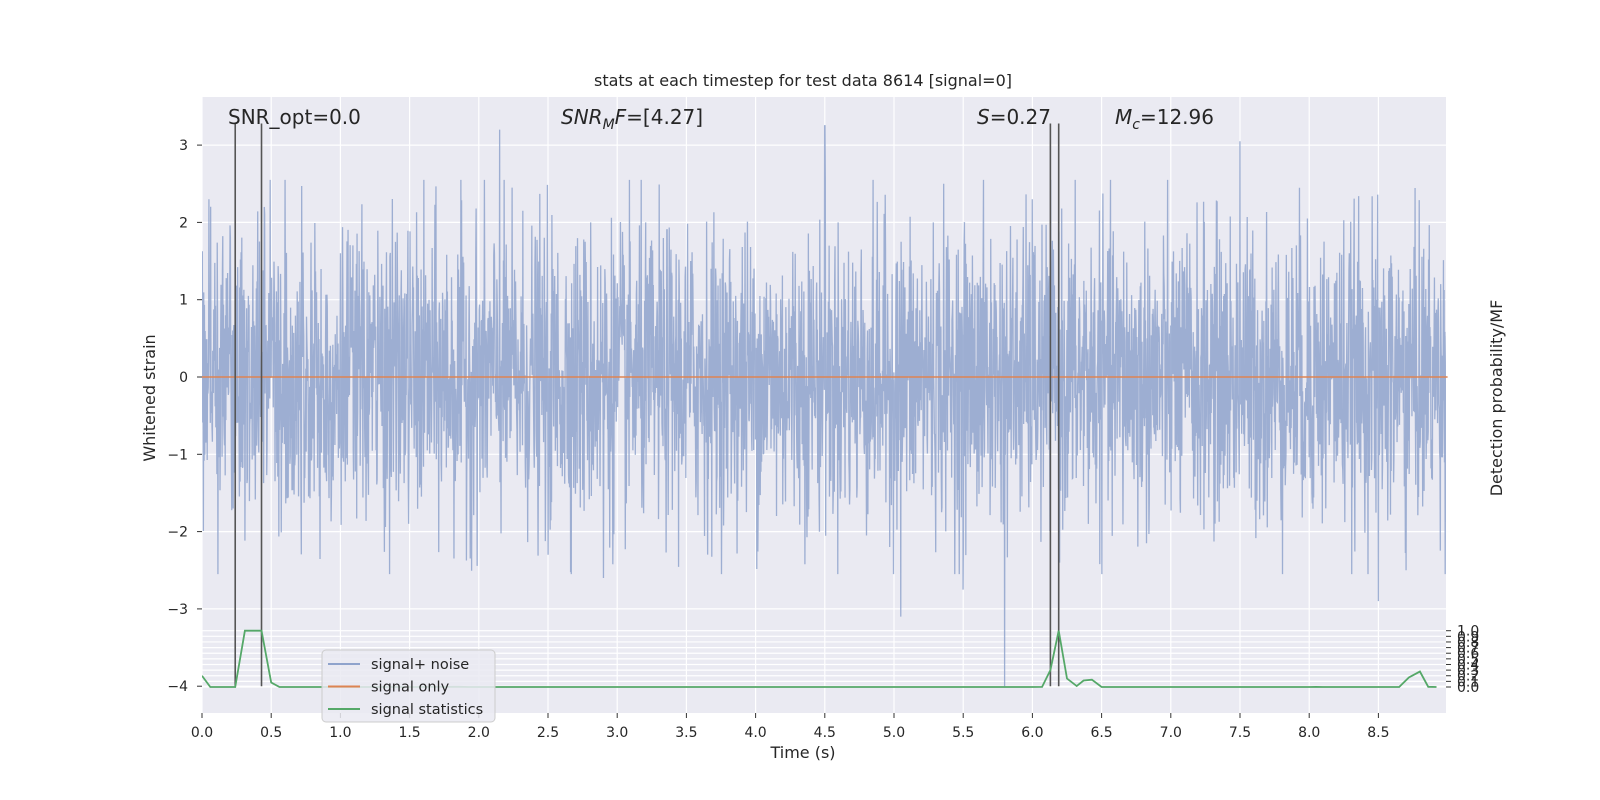 The height and width of the screenshot is (800, 1600). I want to click on y-right-tick-label: 0.9, so click(1468, 637).